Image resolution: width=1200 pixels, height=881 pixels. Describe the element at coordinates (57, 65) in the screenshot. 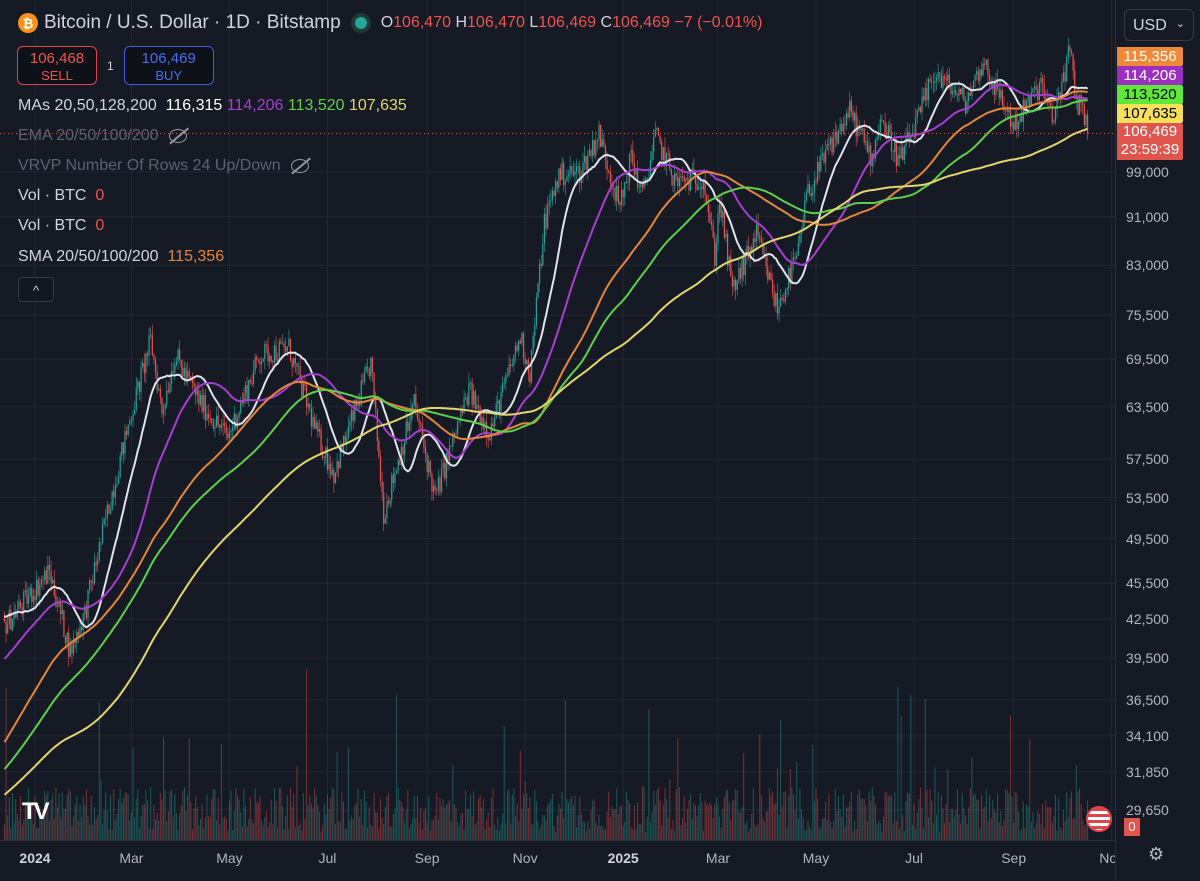

I see `sell-button: 106,468 SELL` at that location.